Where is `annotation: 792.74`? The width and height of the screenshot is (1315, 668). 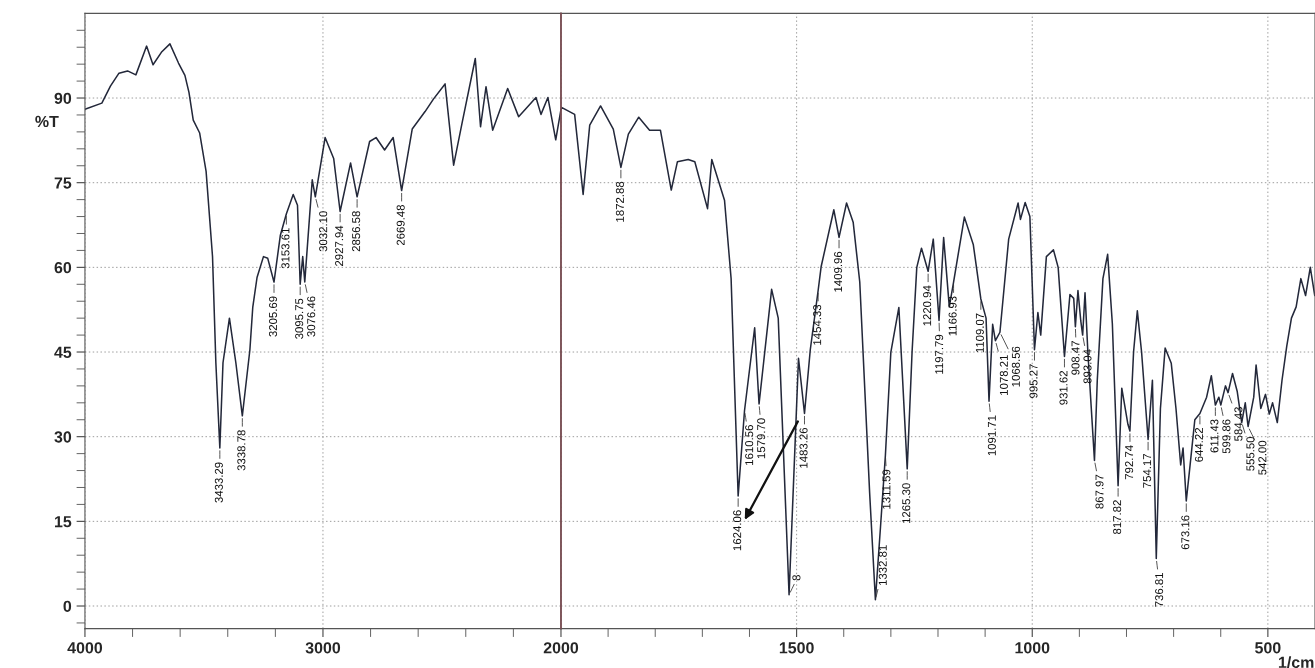 annotation: 792.74 is located at coordinates (1129, 462).